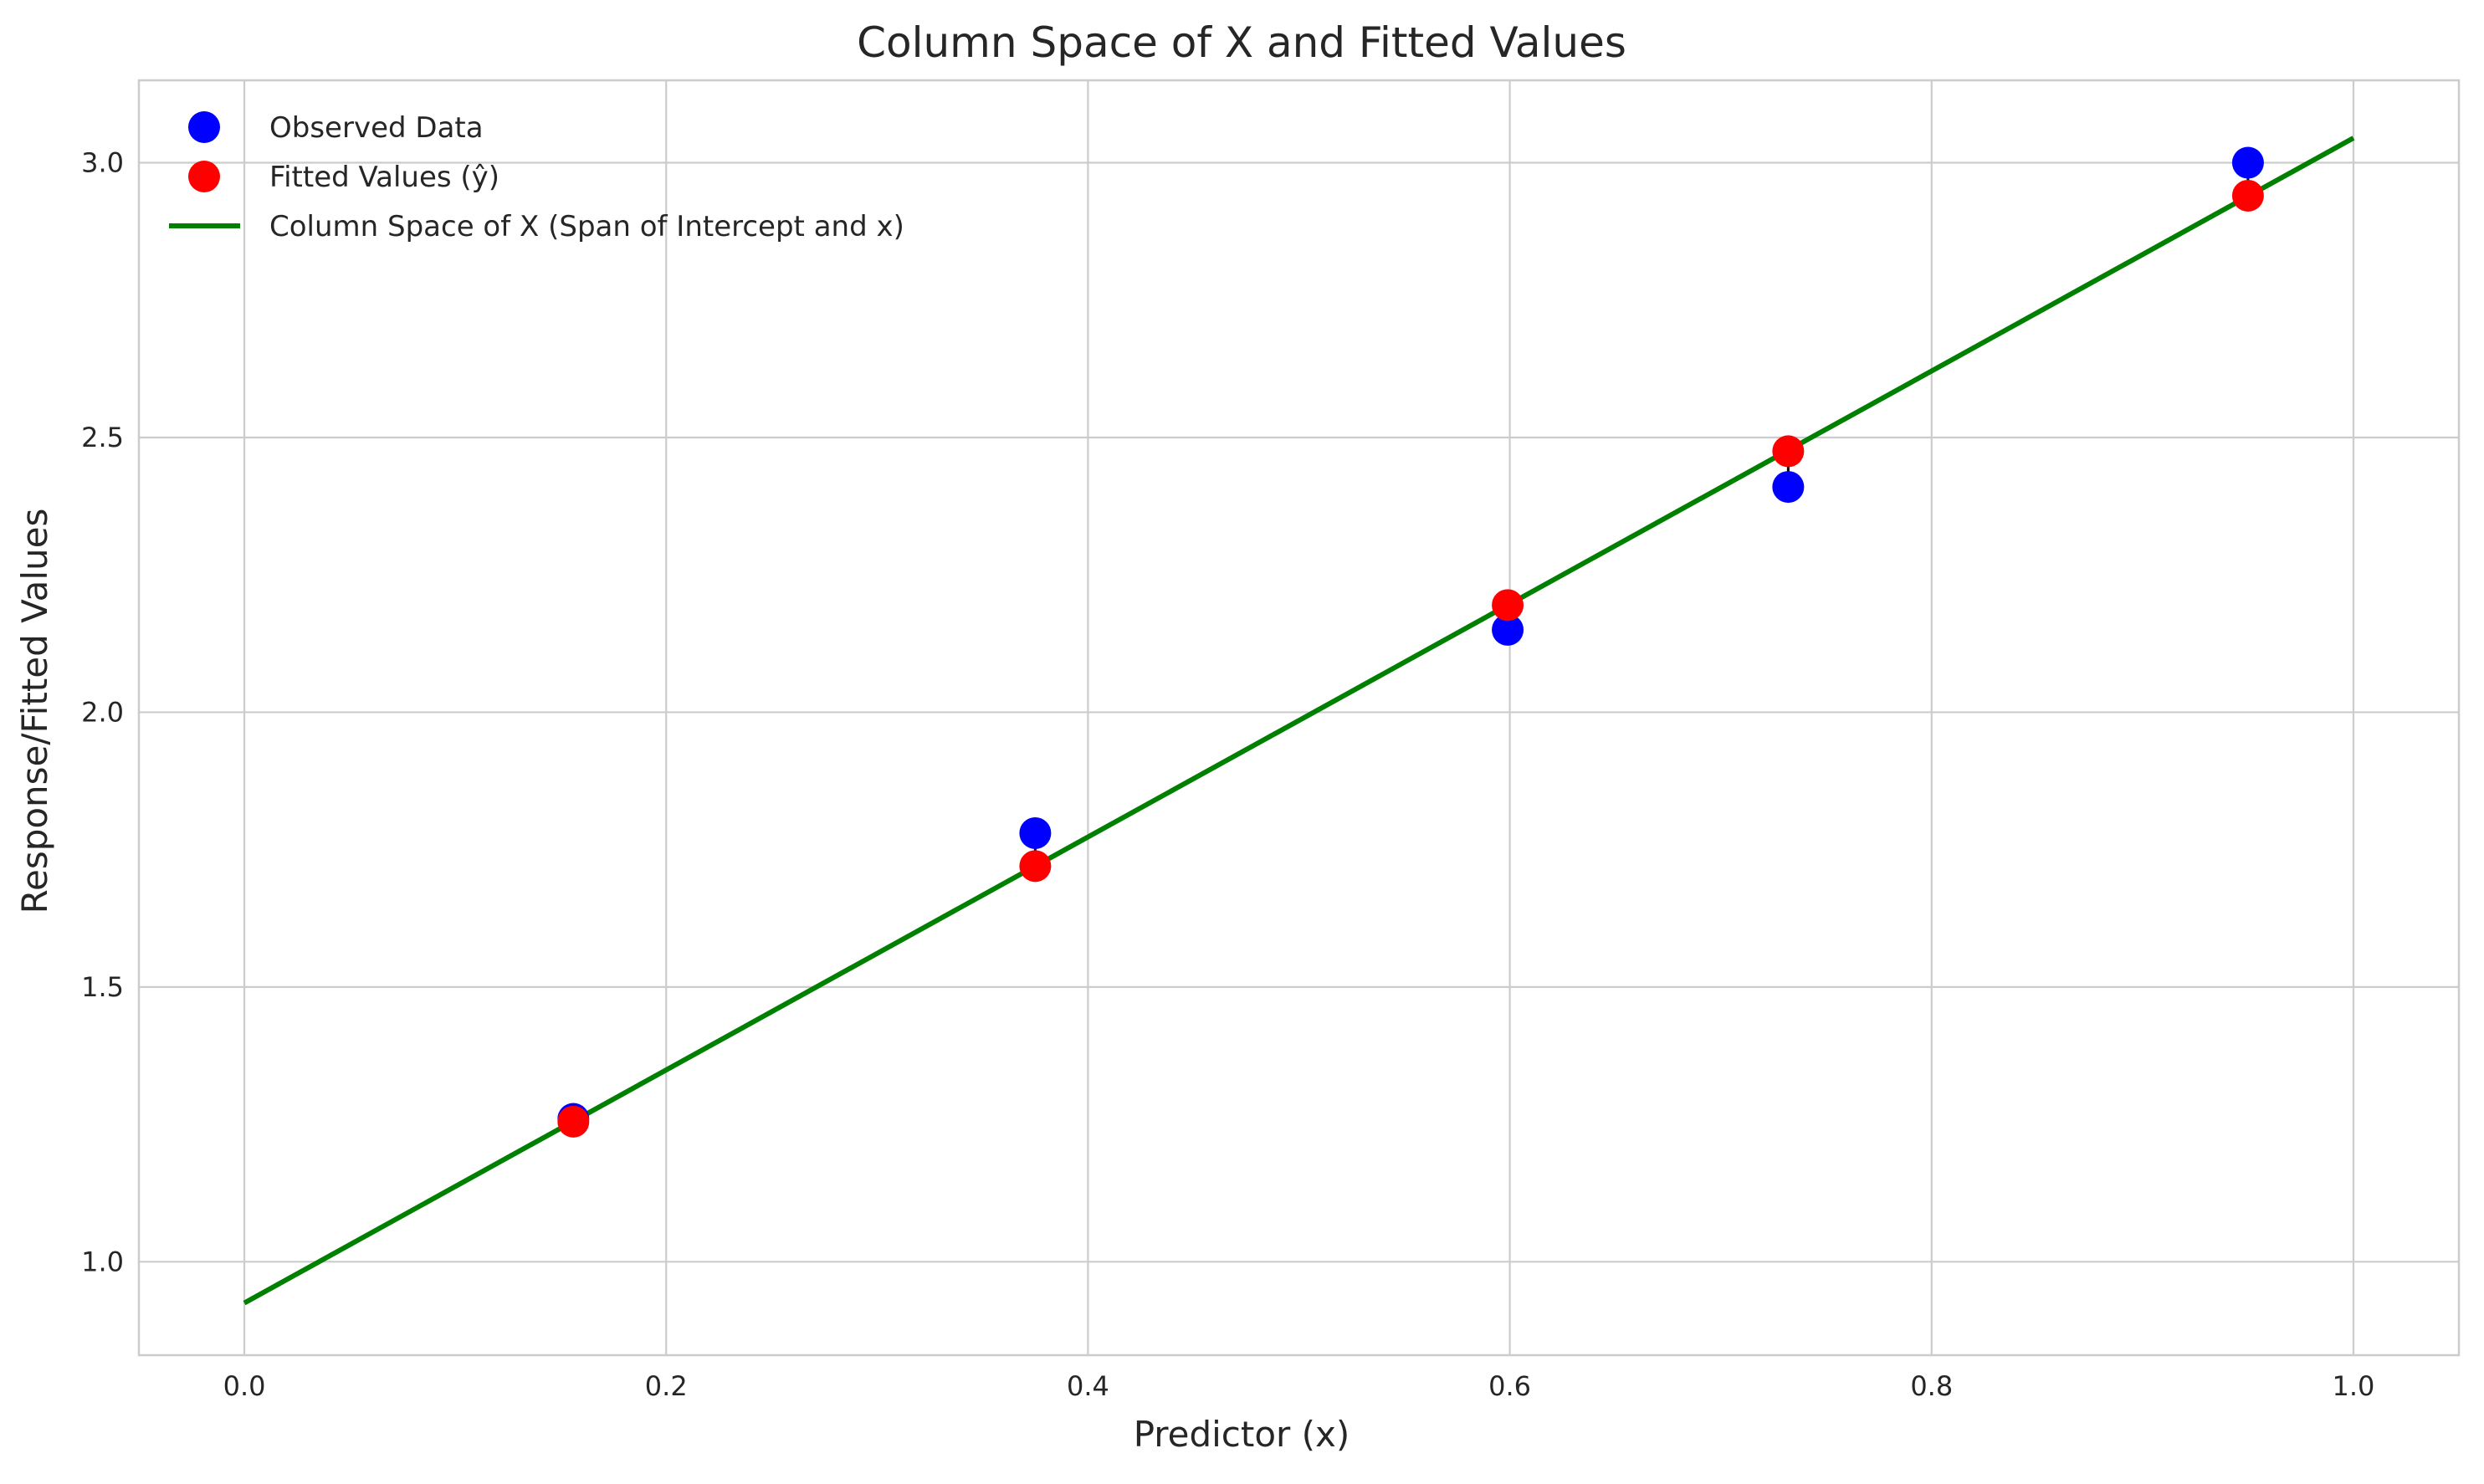  Describe the element at coordinates (102, 712) in the screenshot. I see `y-tick-label: 2.0` at that location.